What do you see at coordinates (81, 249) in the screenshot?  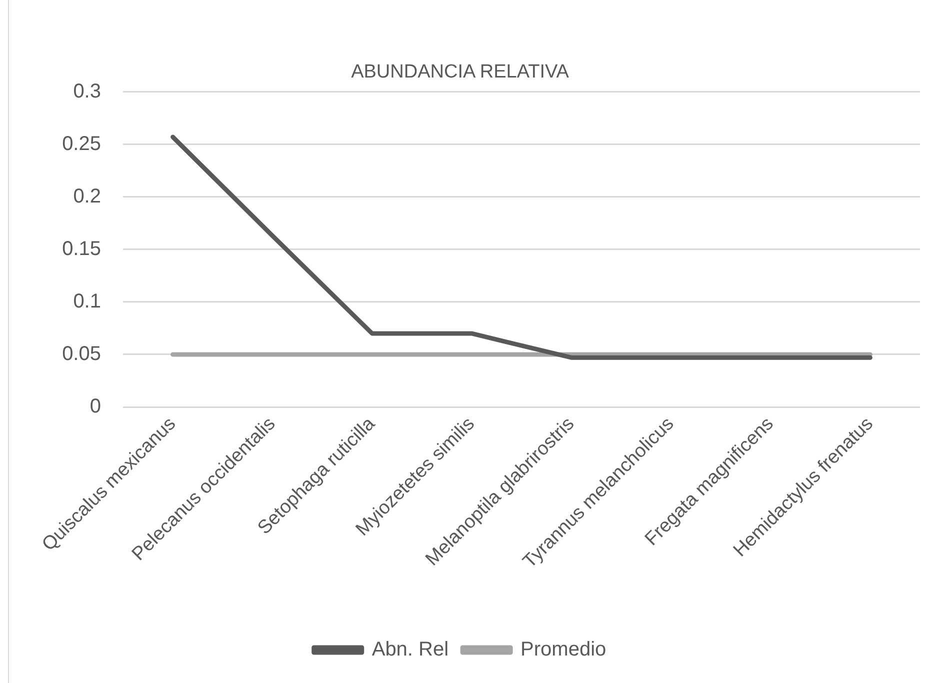 I see `y-tick-label: 0.15` at bounding box center [81, 249].